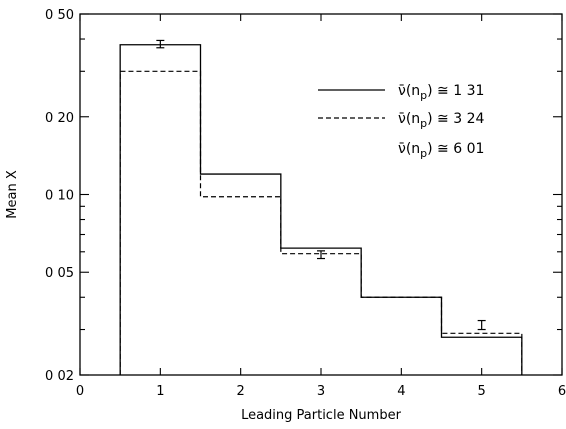 The image size is (566, 429). What do you see at coordinates (59, 15) in the screenshot?
I see `y-tick-label: 0 50` at bounding box center [59, 15].